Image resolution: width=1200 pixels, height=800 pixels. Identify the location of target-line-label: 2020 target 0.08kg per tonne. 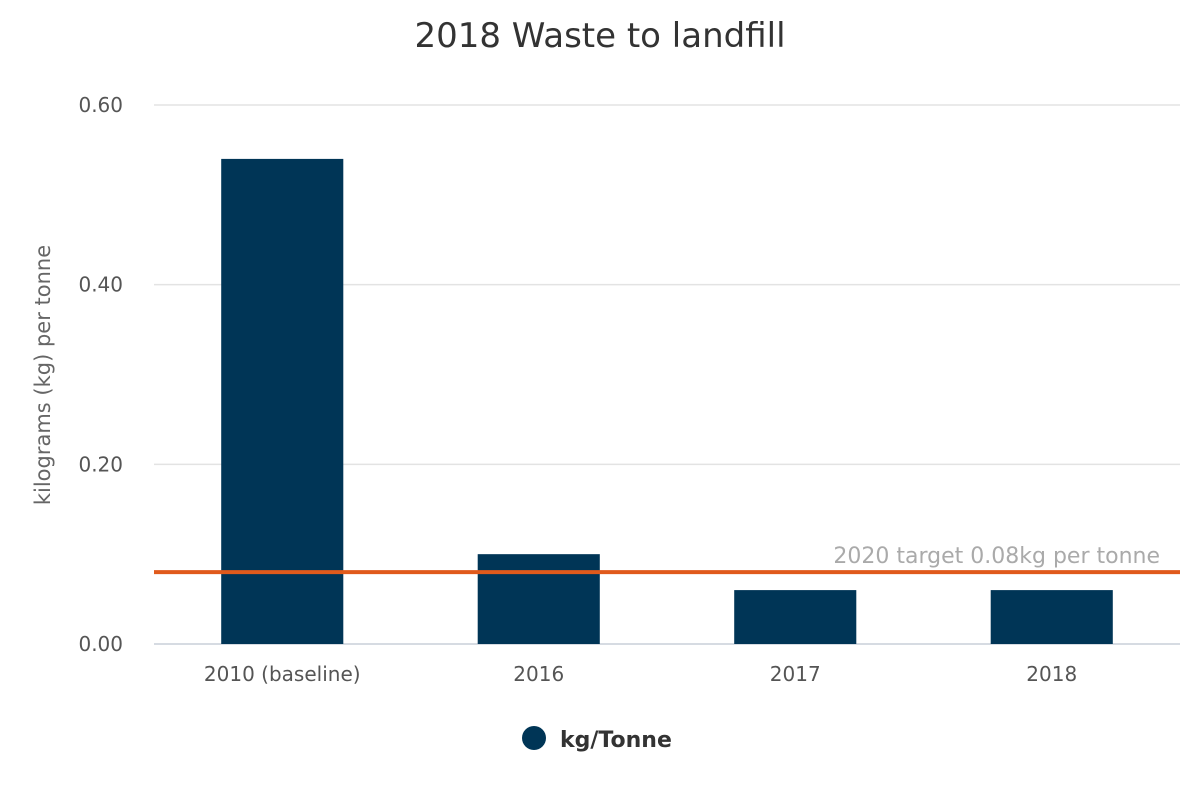
(996, 556).